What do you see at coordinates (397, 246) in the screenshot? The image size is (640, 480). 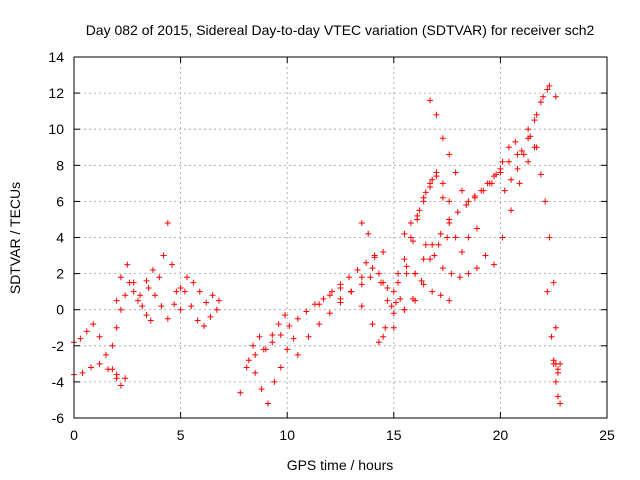 I see `series-arc-m` at bounding box center [397, 246].